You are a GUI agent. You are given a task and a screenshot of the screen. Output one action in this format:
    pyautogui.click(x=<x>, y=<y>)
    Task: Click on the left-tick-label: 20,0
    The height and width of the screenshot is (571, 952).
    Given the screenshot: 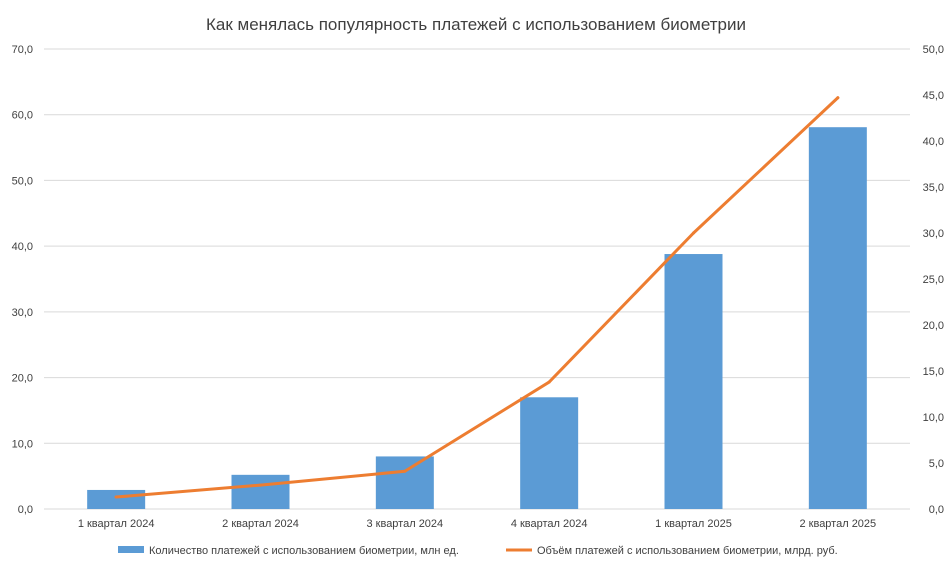 What is the action you would take?
    pyautogui.click(x=22, y=379)
    